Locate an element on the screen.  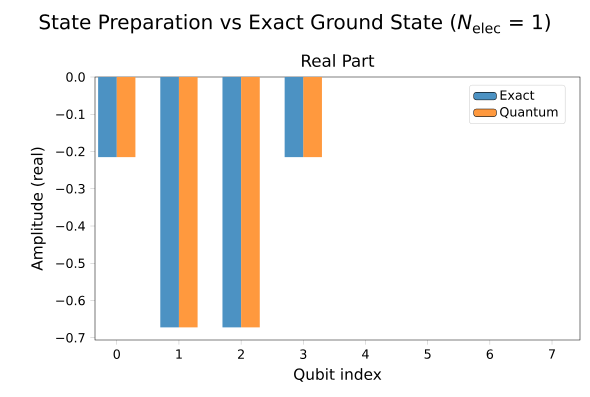
x-tick-label: 6 is located at coordinates (490, 354).